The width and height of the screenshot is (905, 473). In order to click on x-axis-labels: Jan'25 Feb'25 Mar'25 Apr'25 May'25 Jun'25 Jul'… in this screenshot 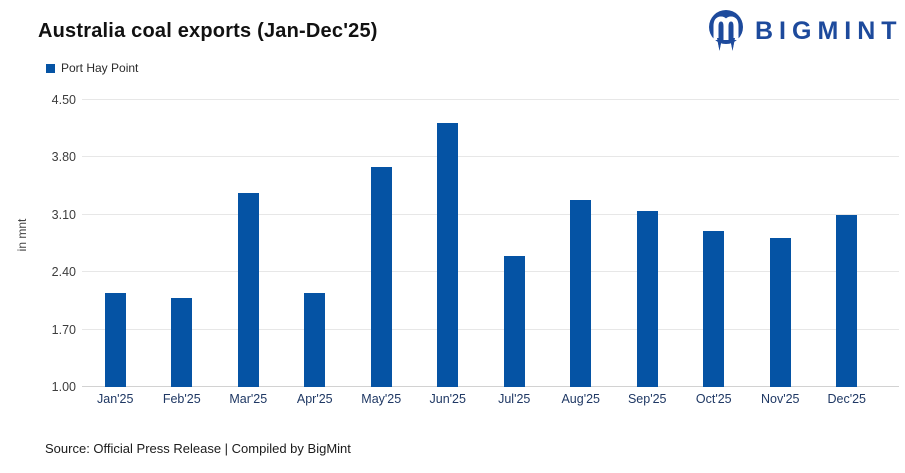, I will do `click(481, 399)`.